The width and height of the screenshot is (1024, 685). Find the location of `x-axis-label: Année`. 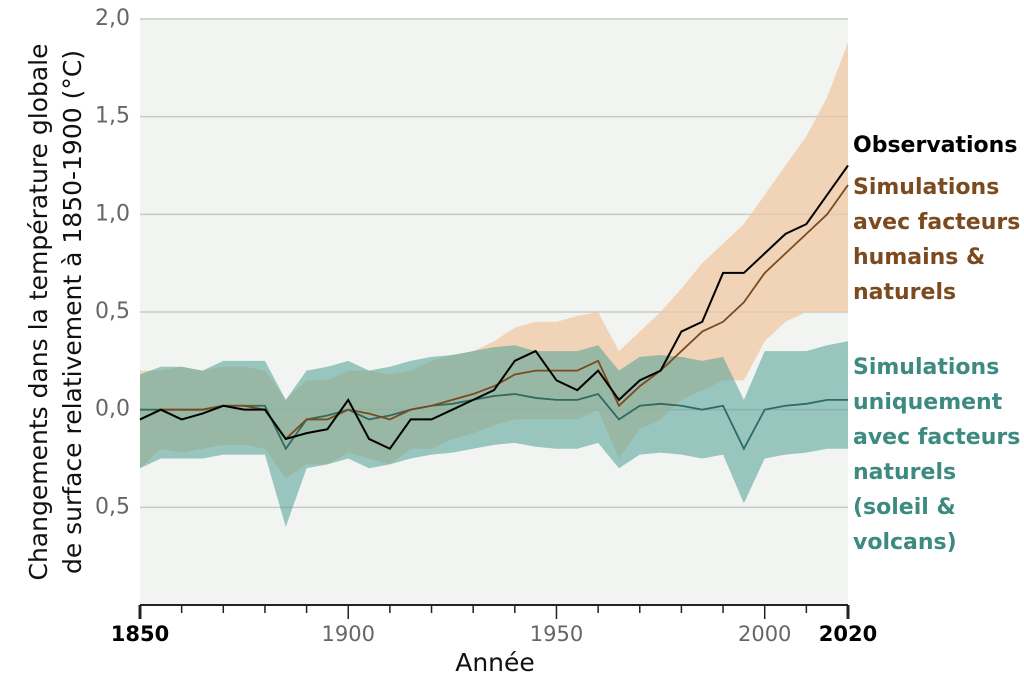

x-axis-label: Année is located at coordinates (495, 662).